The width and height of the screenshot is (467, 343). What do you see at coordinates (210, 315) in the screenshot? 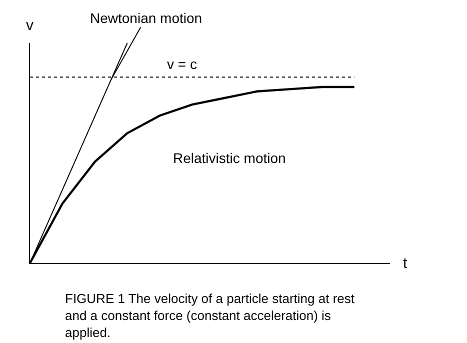
I see `caption: FIGURE 1 The velocity of a particle starting at rest and a constant force (constant acceleration) is applied.` at bounding box center [210, 315].